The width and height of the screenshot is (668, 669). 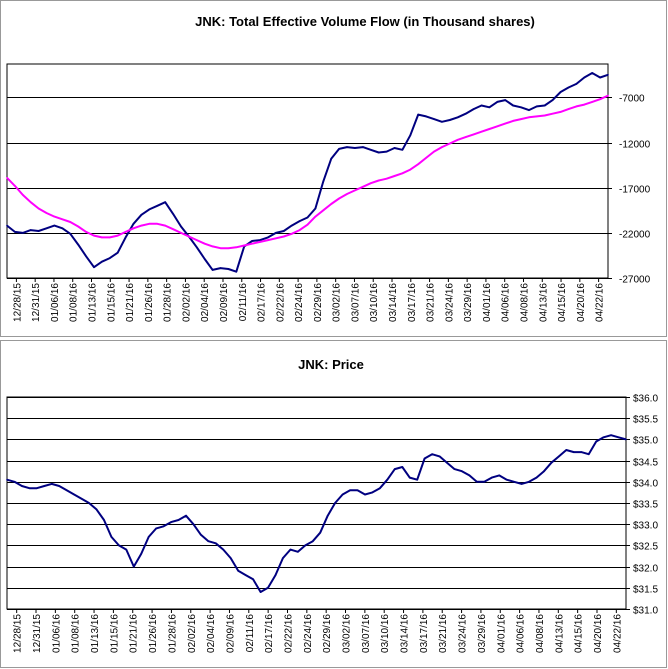 I want to click on x-tick-label: 01/21/16, so click(x=130, y=302).